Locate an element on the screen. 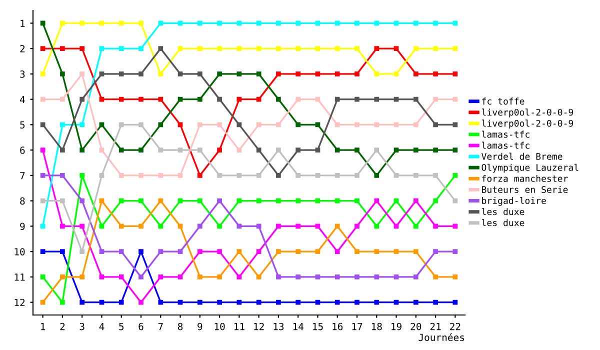 The width and height of the screenshot is (600, 350). legend-label: les duxe is located at coordinates (503, 222).